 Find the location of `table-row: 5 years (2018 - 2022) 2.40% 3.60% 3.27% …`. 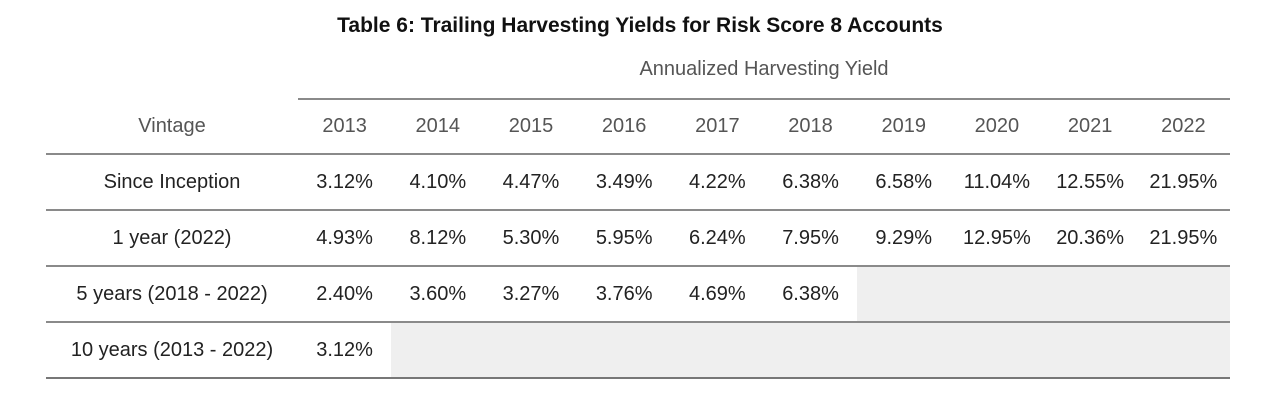

table-row: 5 years (2018 - 2022) 2.40% 3.60% 3.27% … is located at coordinates (638, 294).